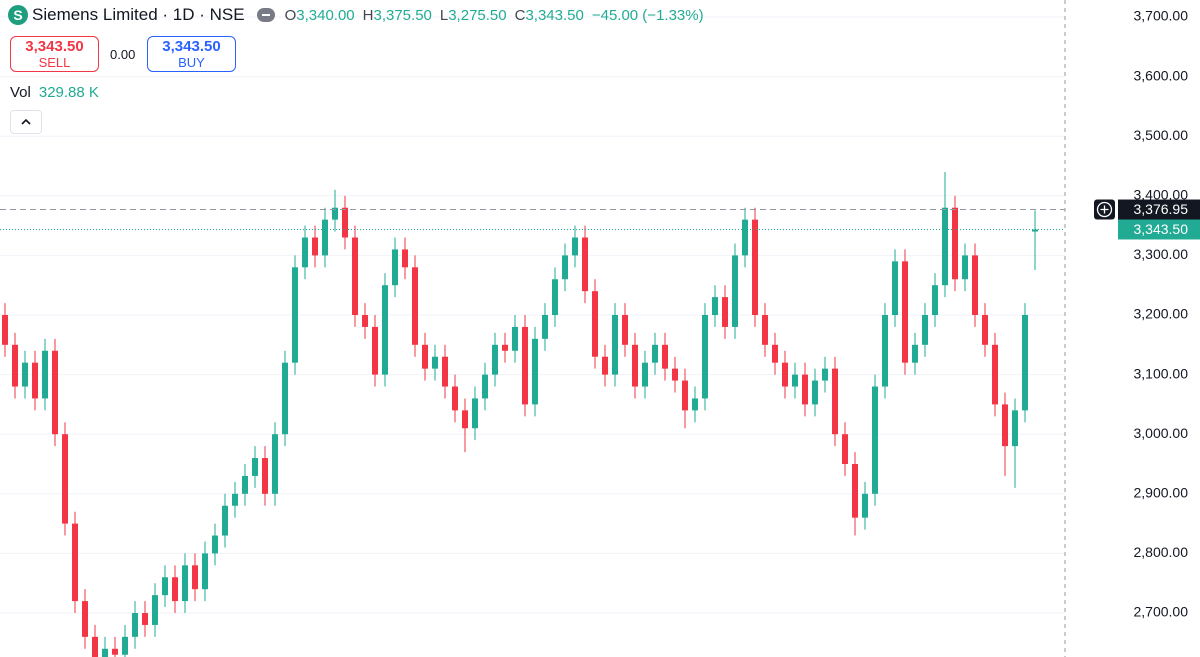 This screenshot has width=1200, height=657. I want to click on hide-icon, so click(265, 15).